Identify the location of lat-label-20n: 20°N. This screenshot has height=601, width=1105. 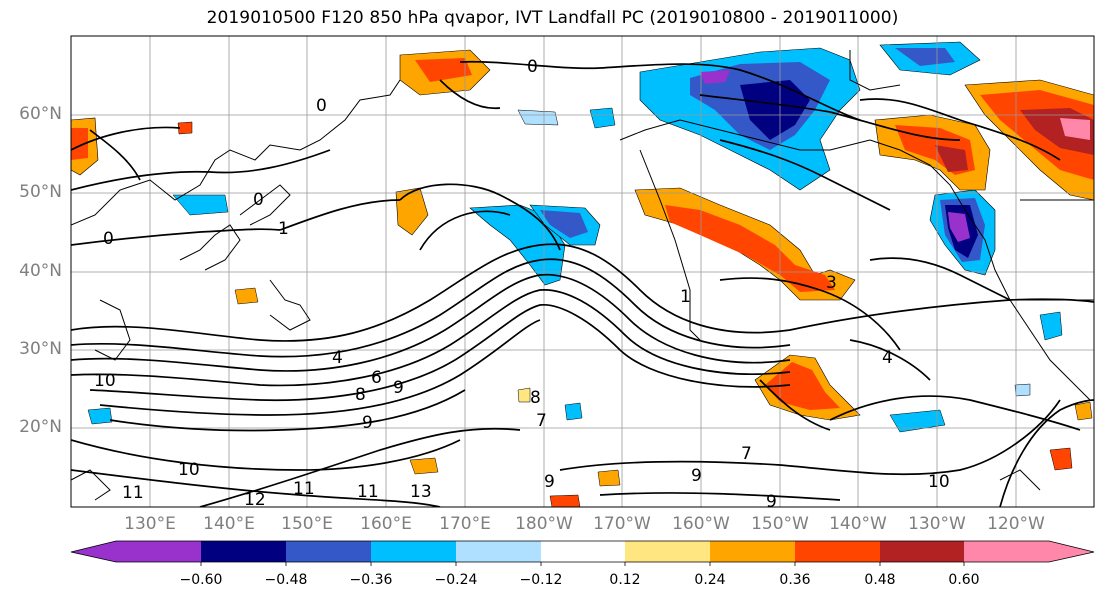
(40, 427).